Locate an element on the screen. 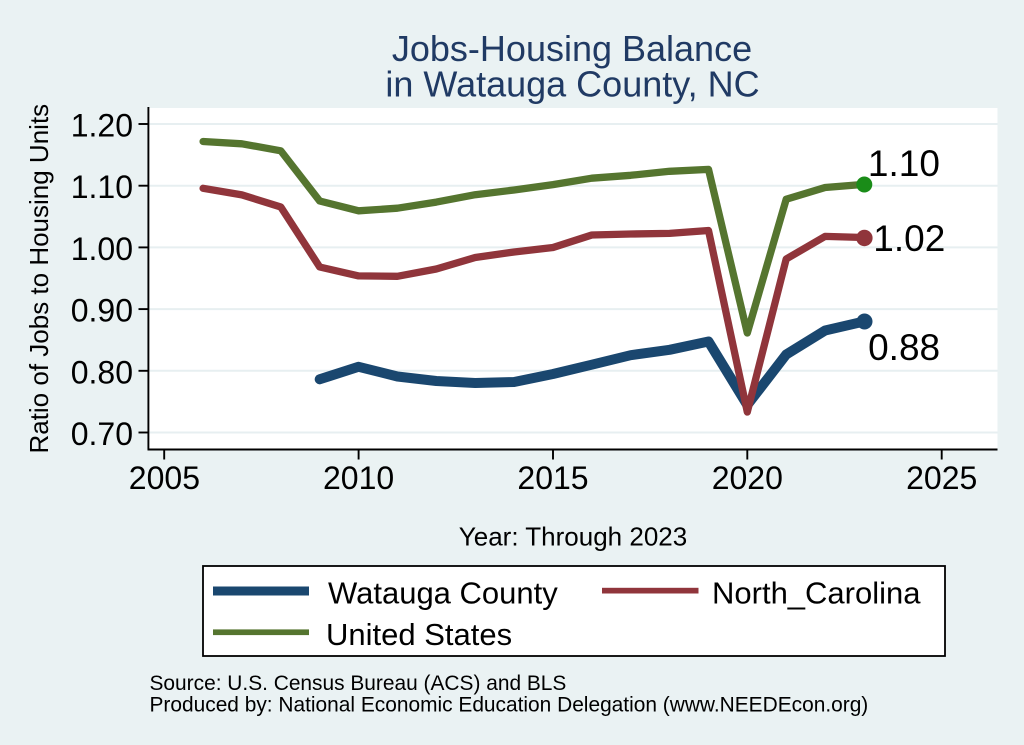 The height and width of the screenshot is (745, 1024). svg-text: 0.88 is located at coordinates (904, 347).